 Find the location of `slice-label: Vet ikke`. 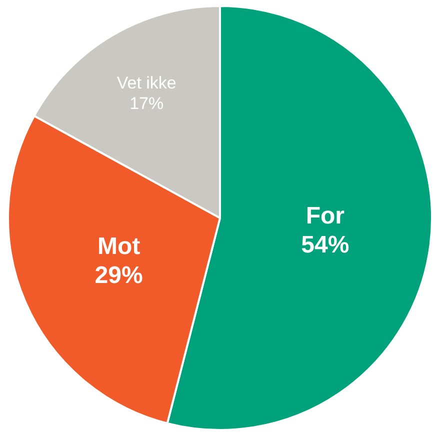

slice-label: Vet ikke is located at coordinates (146, 82).